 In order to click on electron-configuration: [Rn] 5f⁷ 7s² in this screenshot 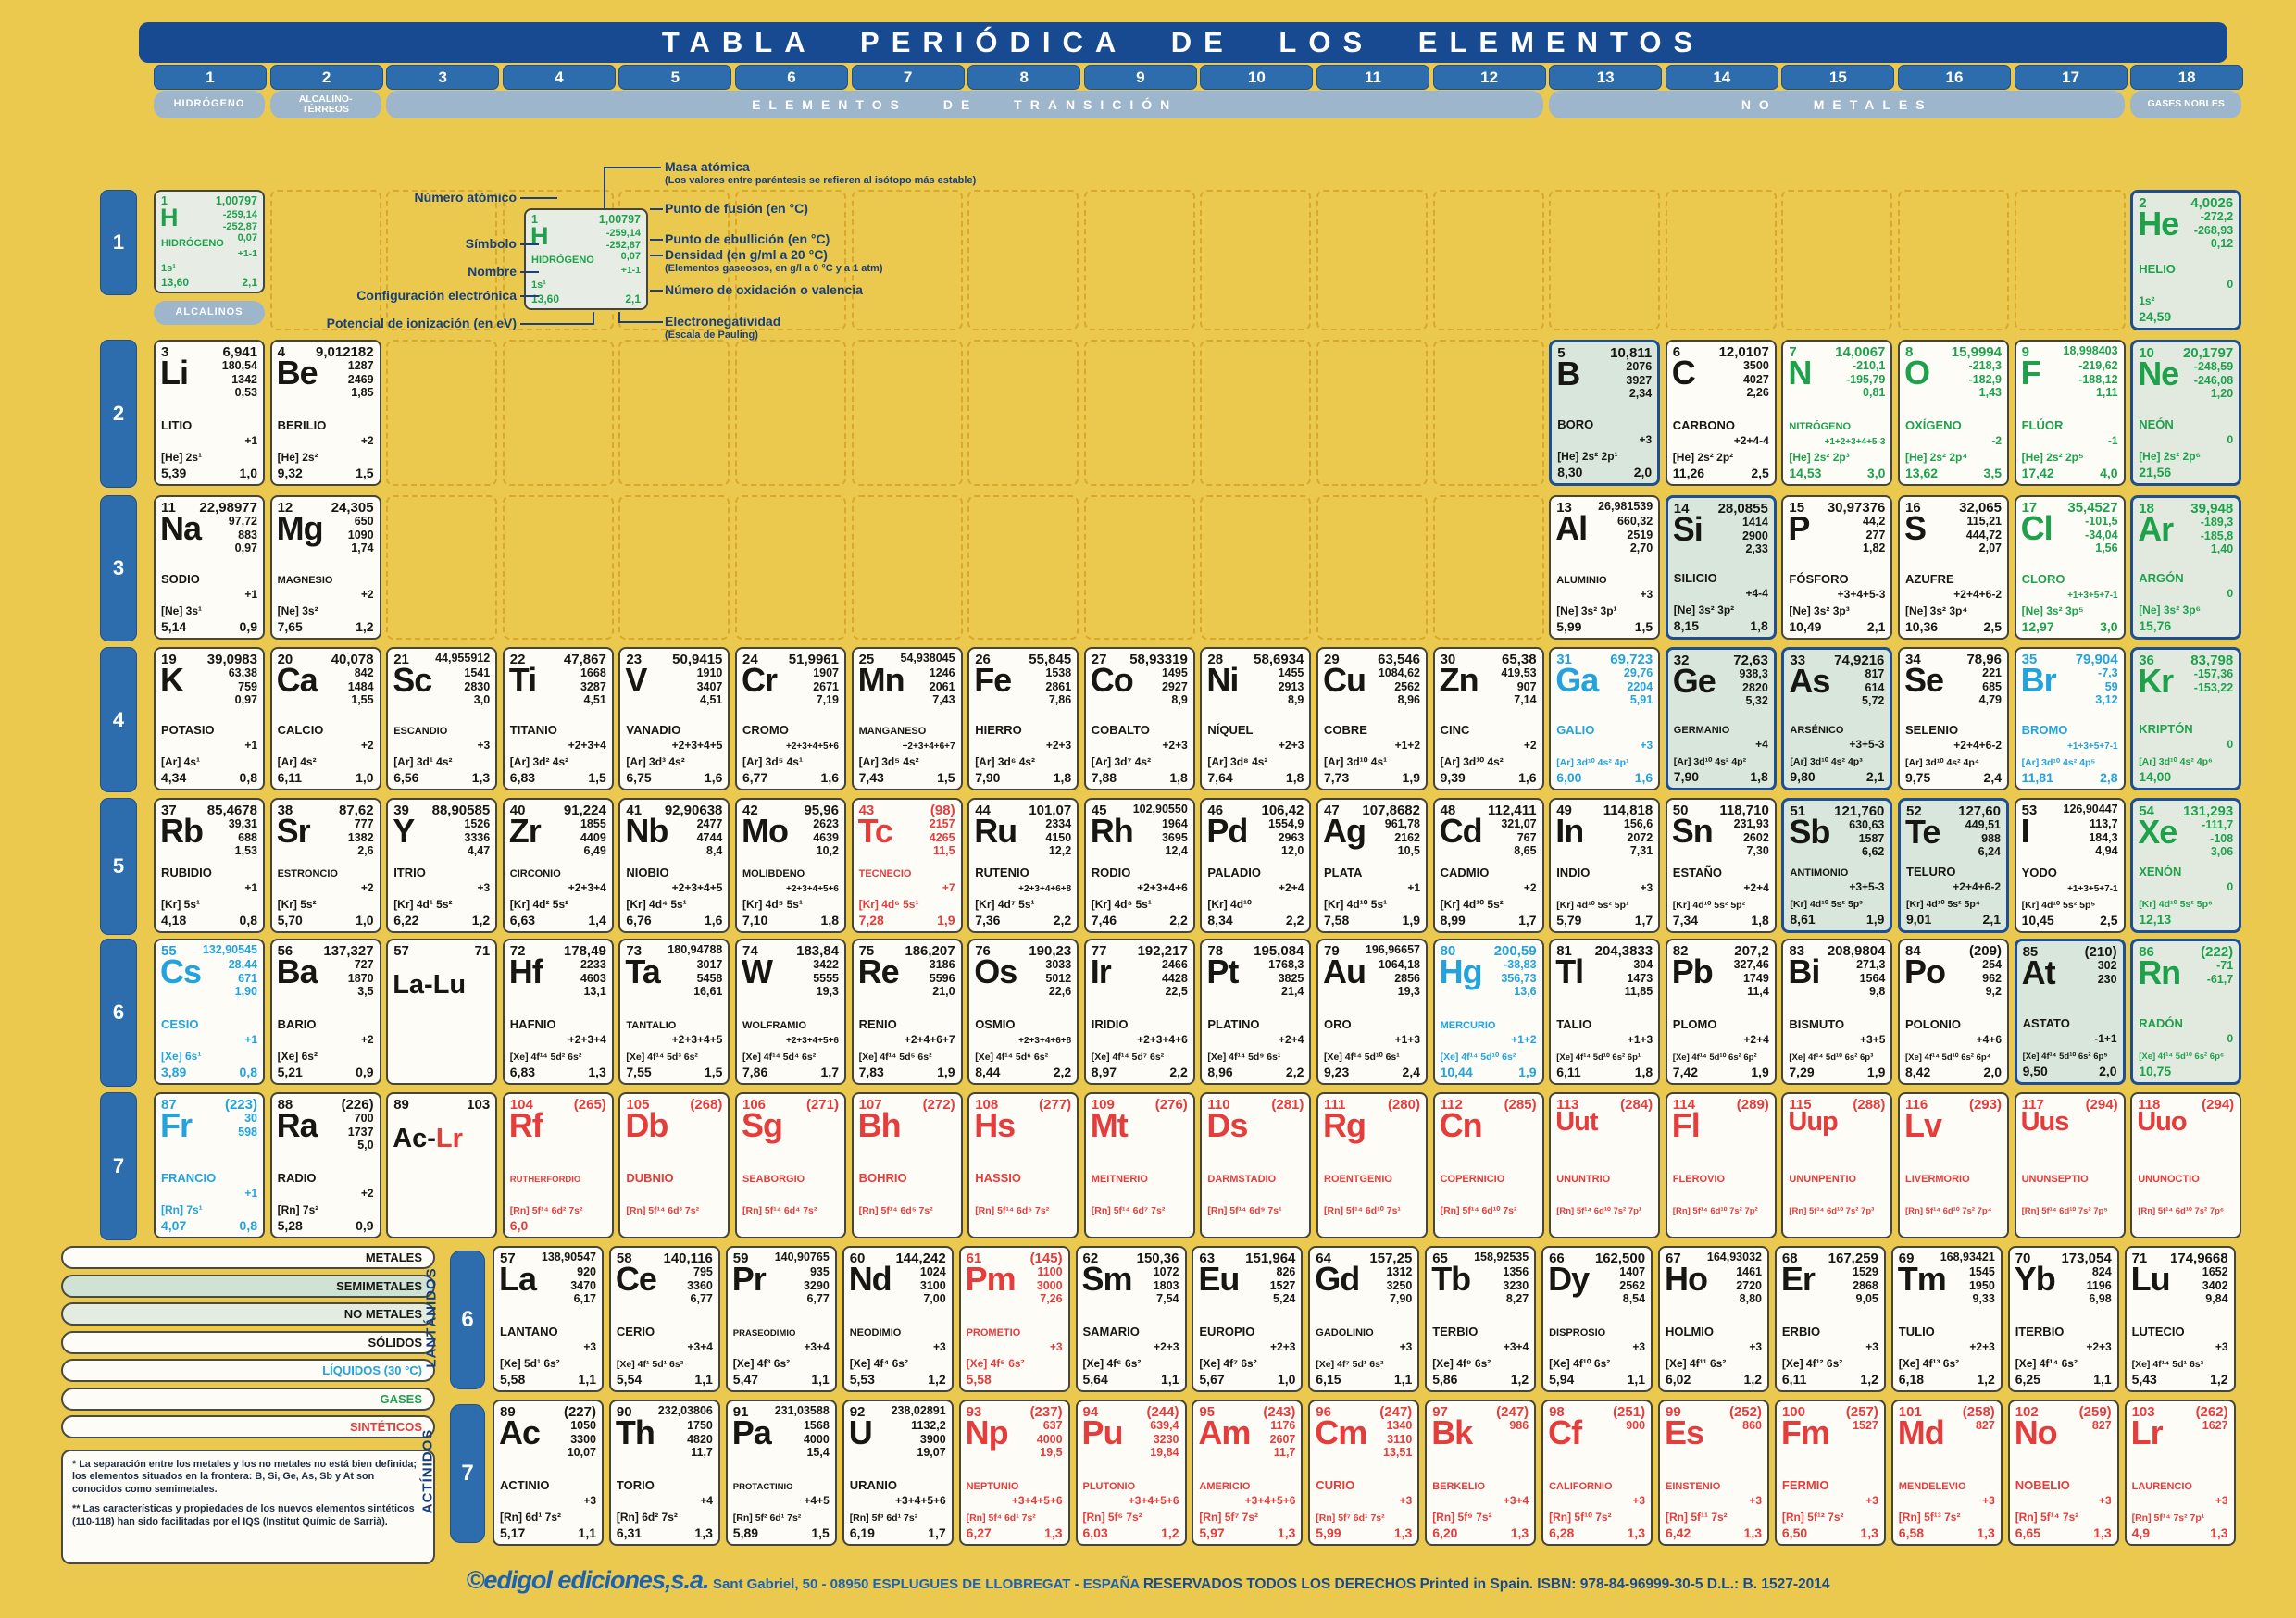, I will do `click(1229, 1517)`.